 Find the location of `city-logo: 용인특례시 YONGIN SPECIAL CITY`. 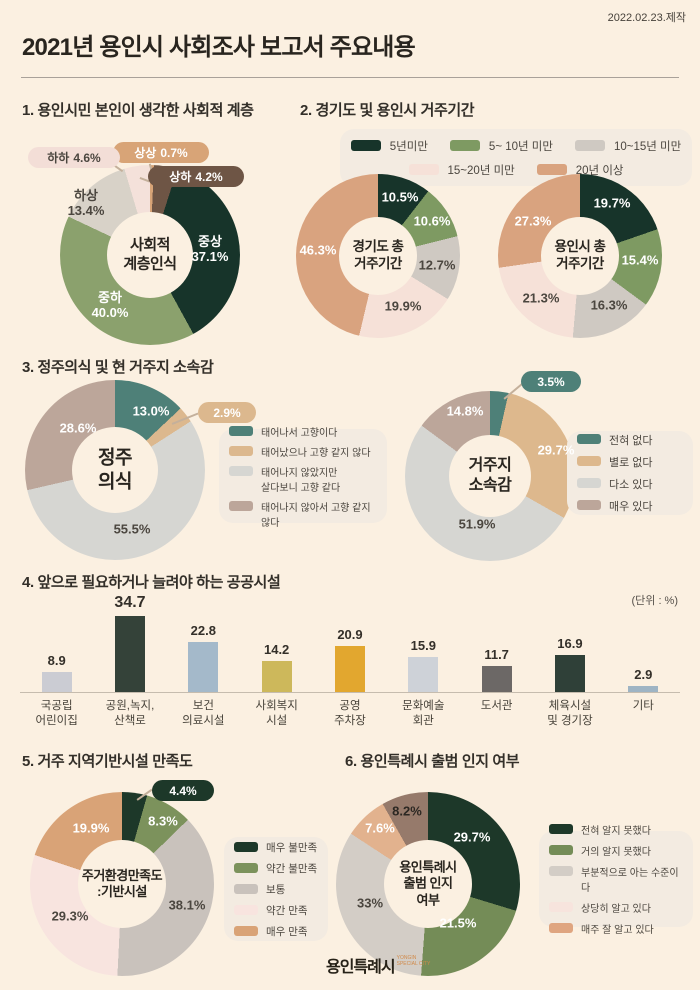

city-logo: 용인특례시 YONGIN SPECIAL CITY is located at coordinates (378, 965).